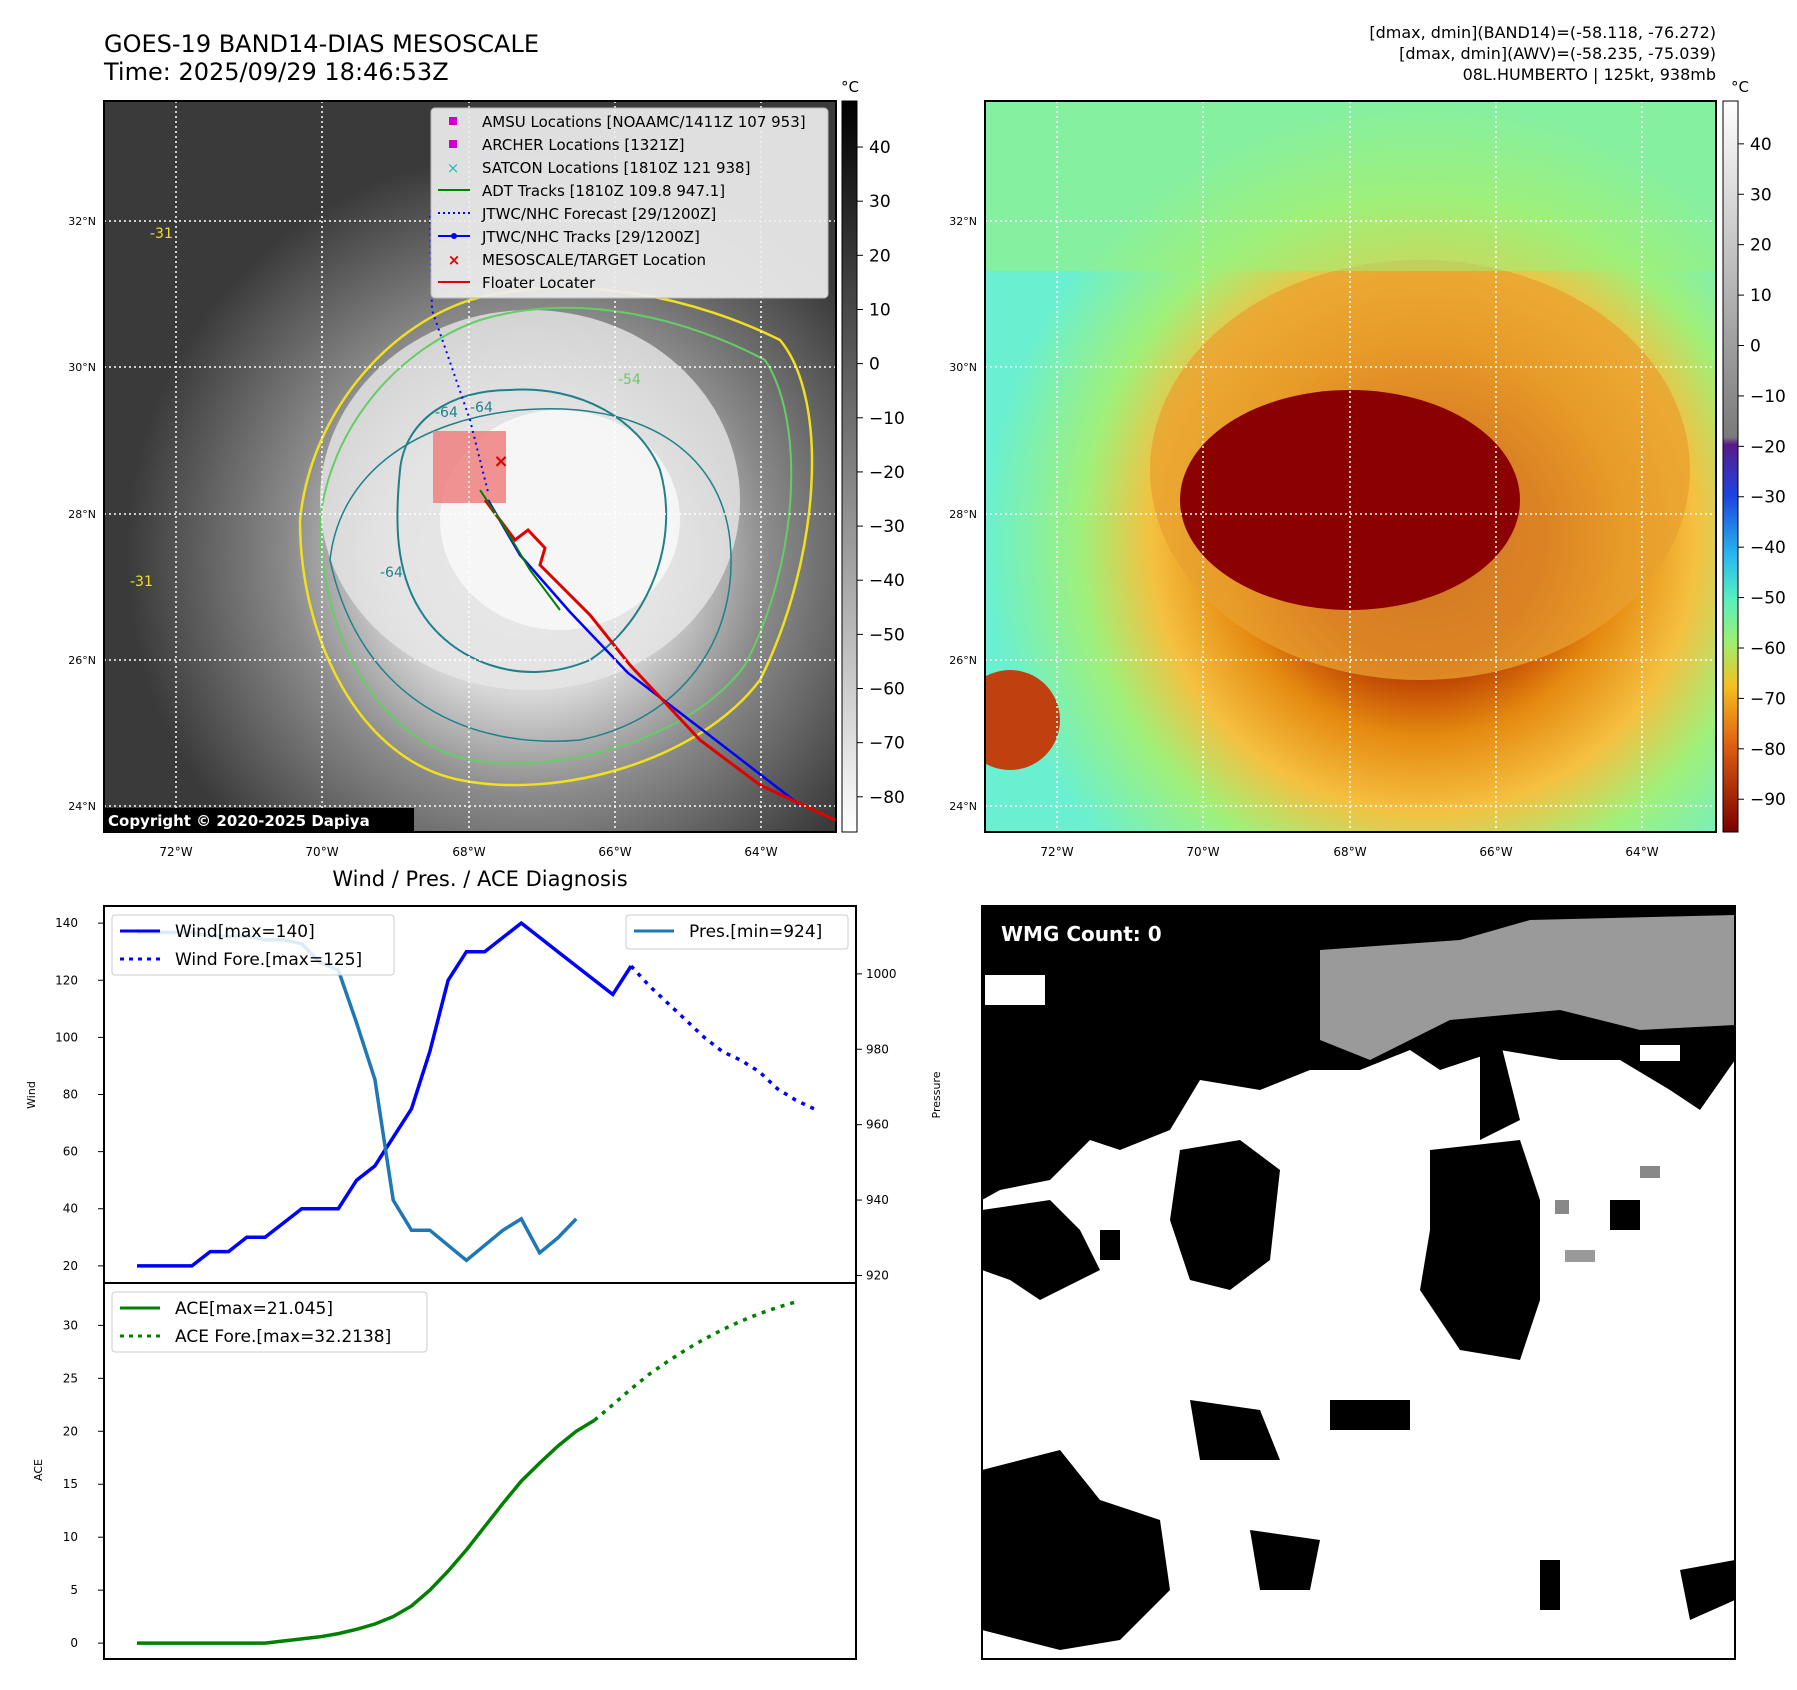 The height and width of the screenshot is (1690, 1797). Describe the element at coordinates (321, 44) in the screenshot. I see `figure-title: GOES-19 BAND14-DIAS MESOSCALE` at that location.